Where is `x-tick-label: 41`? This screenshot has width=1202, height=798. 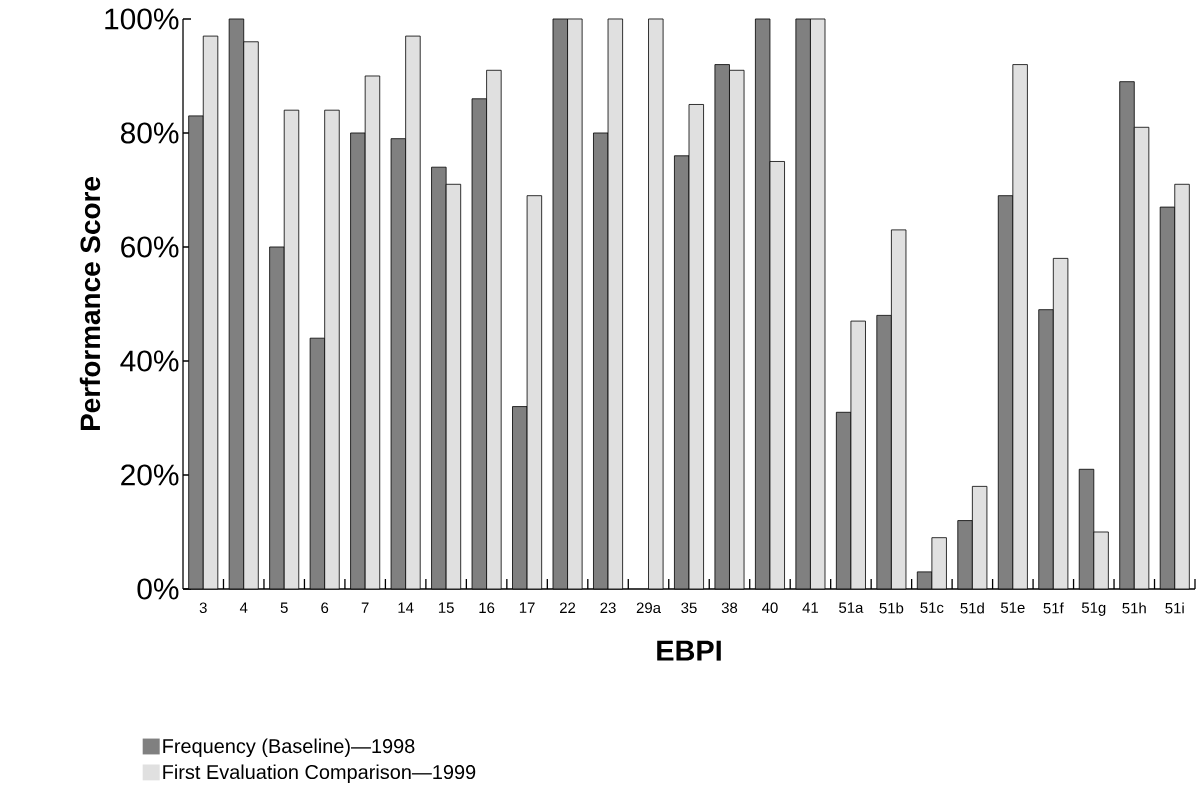
x-tick-label: 41 is located at coordinates (810, 607).